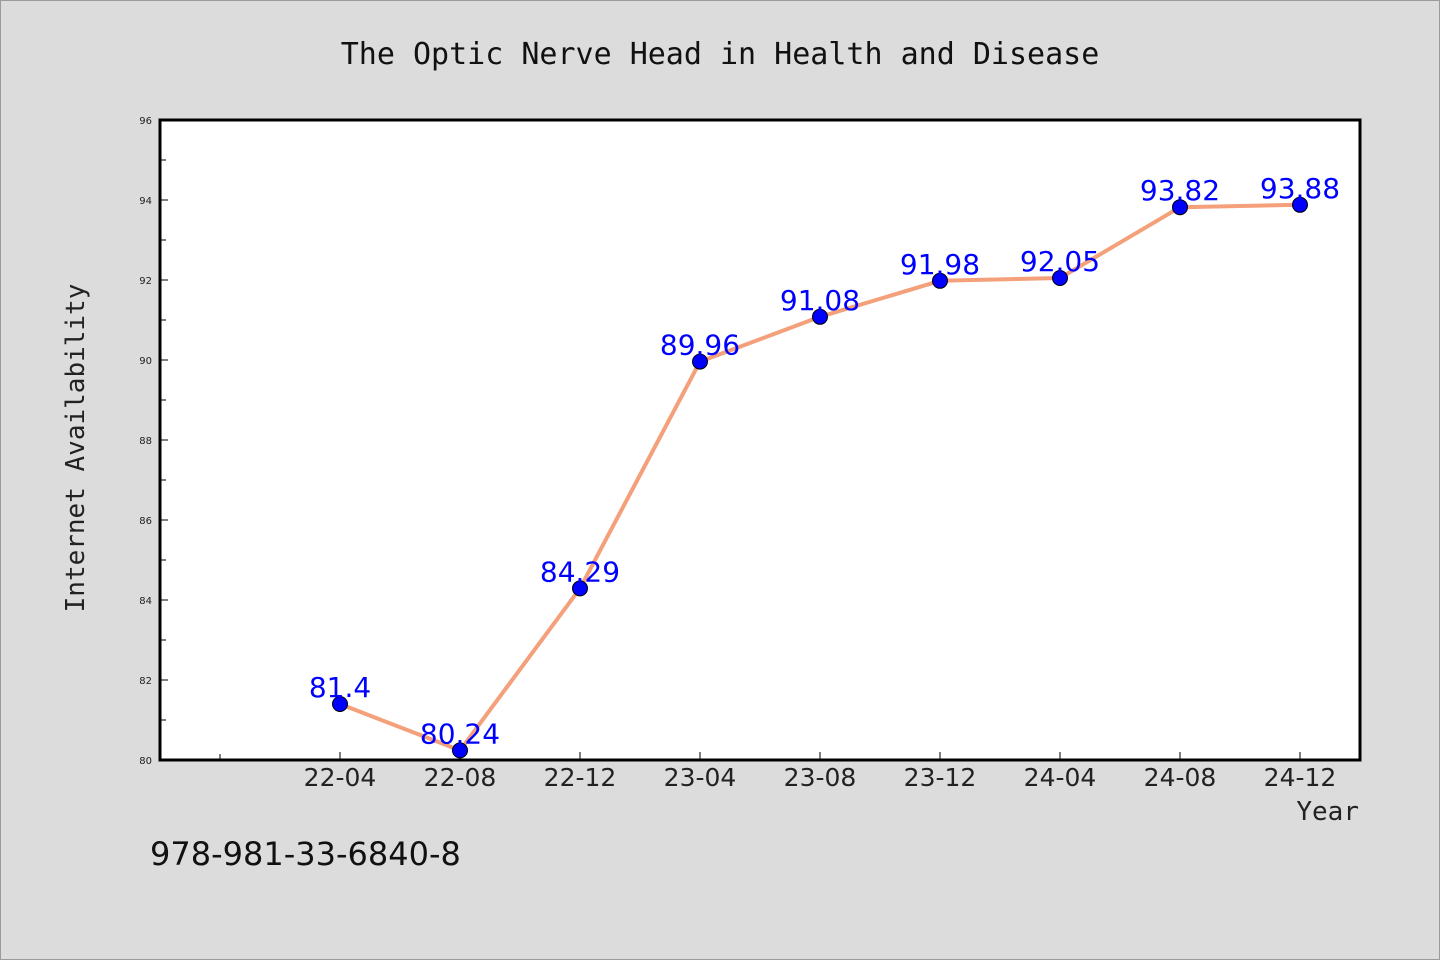 Image resolution: width=1440 pixels, height=960 pixels. Describe the element at coordinates (940, 264) in the screenshot. I see `data-label: 91.98` at that location.